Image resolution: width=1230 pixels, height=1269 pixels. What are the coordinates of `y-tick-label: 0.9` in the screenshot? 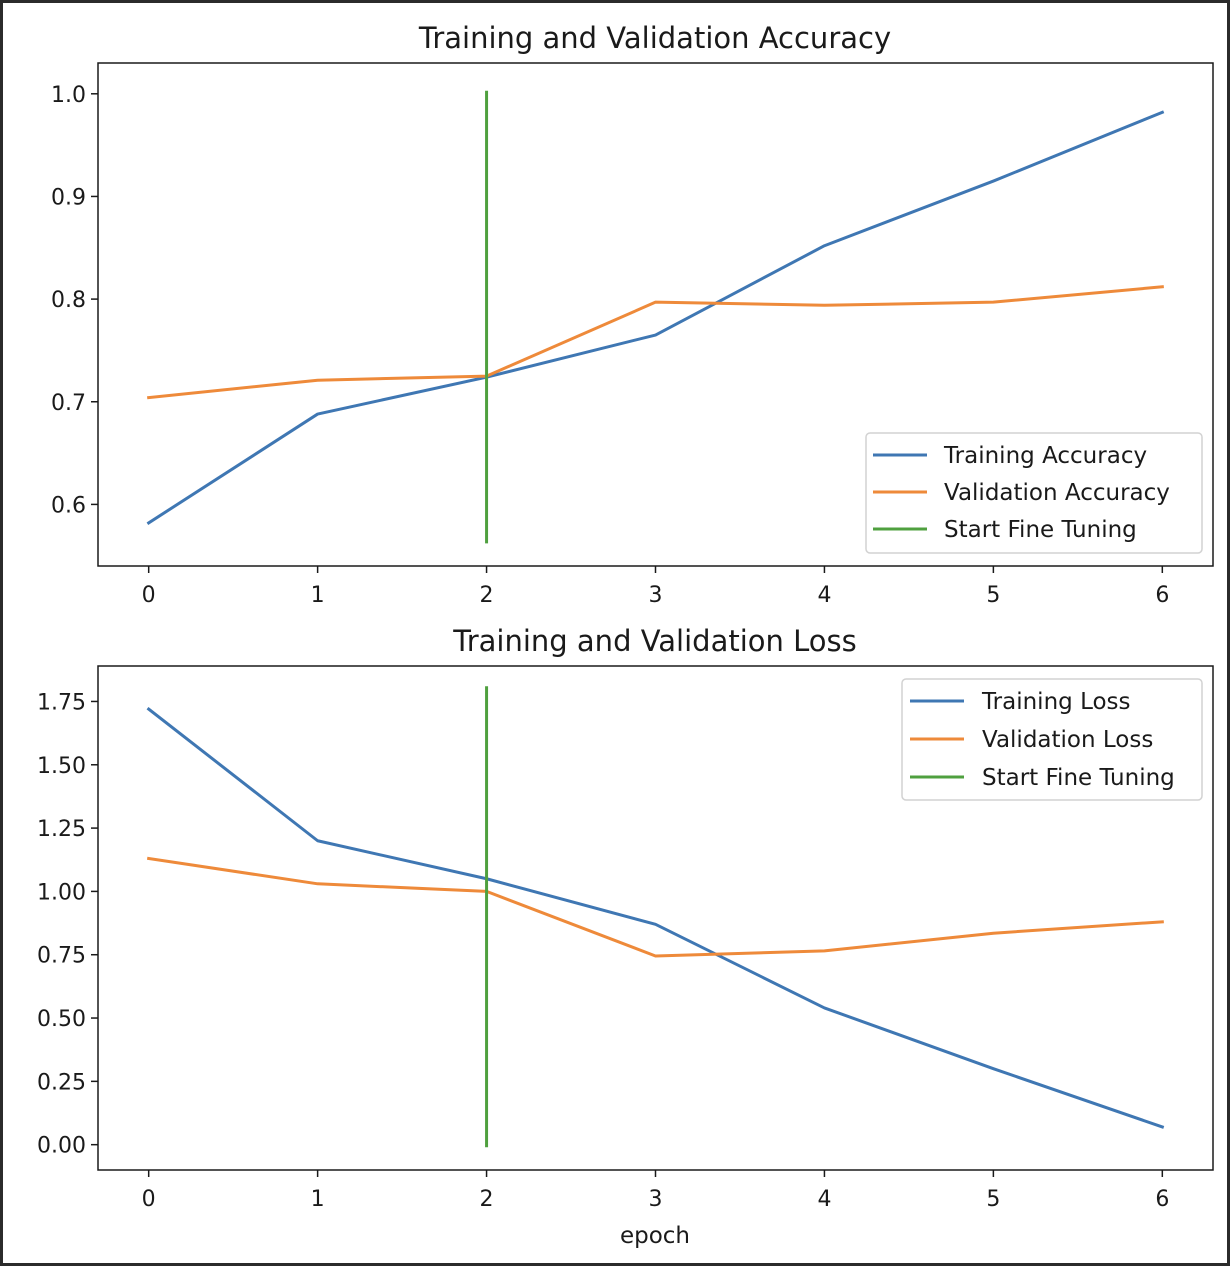 It's located at (68, 197).